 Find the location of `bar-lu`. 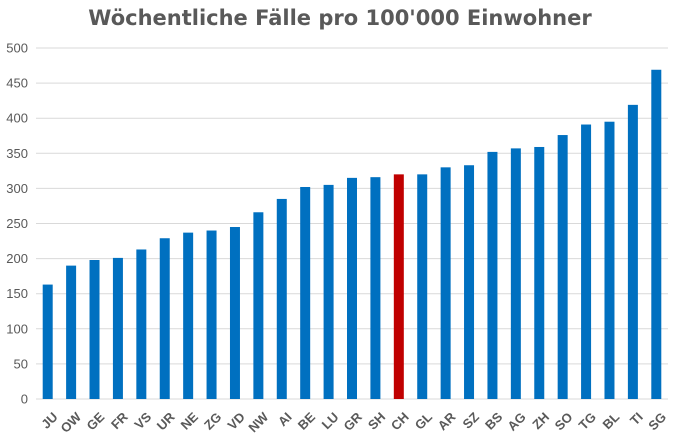

bar-lu is located at coordinates (328, 291).